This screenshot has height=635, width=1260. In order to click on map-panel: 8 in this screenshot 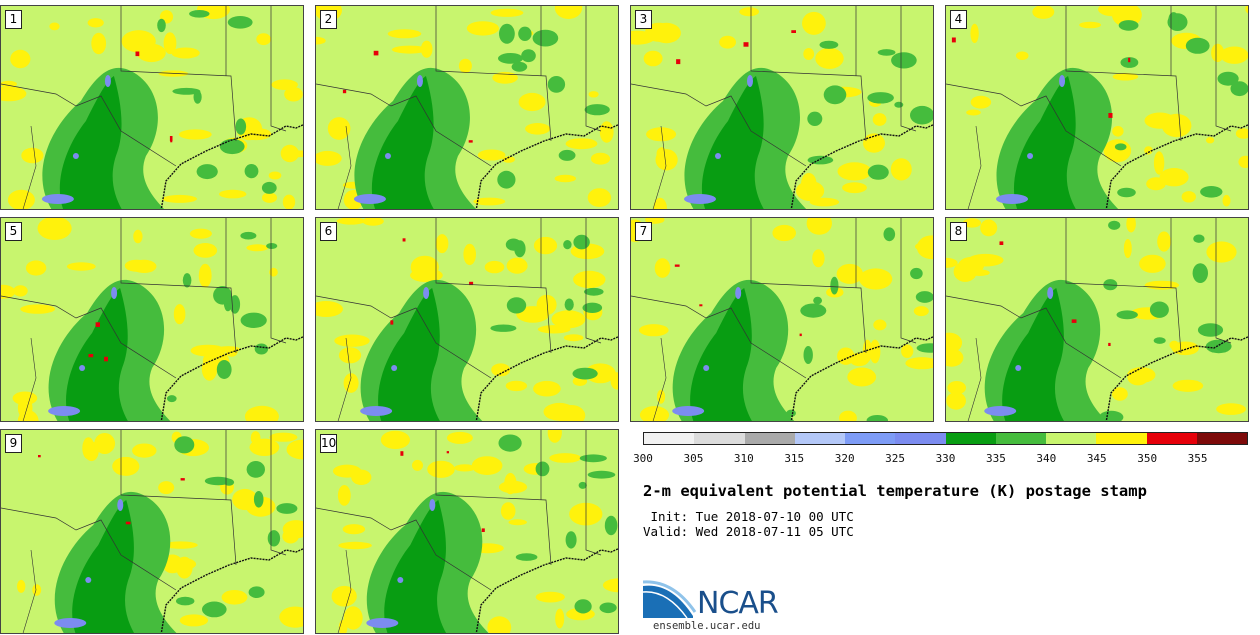, I will do `click(1097, 319)`.